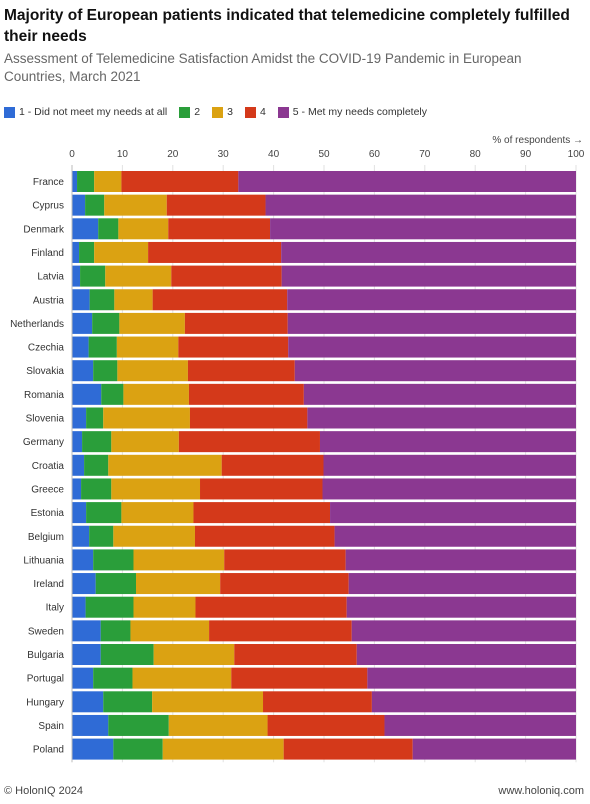  What do you see at coordinates (352, 112) in the screenshot?
I see `legend-item-5: 5 - Met my needs completely` at bounding box center [352, 112].